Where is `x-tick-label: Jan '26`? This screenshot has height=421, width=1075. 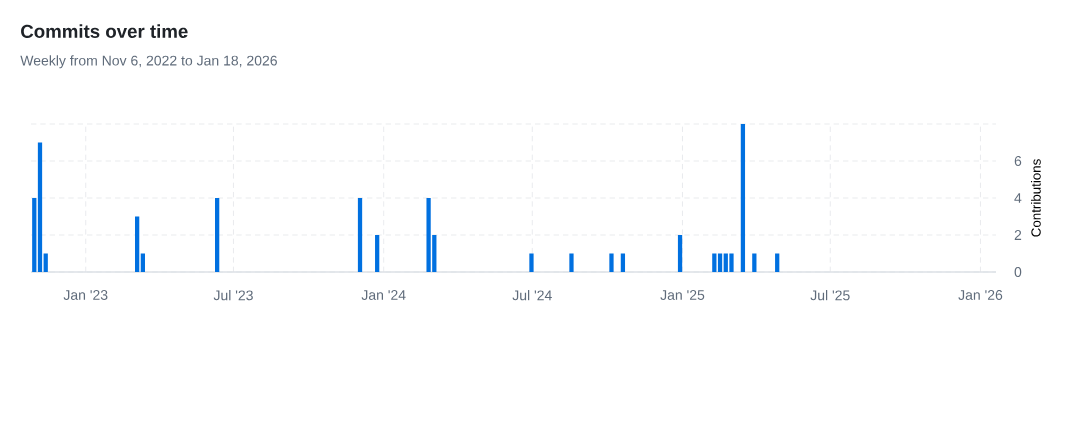 x-tick-label: Jan '26 is located at coordinates (980, 295).